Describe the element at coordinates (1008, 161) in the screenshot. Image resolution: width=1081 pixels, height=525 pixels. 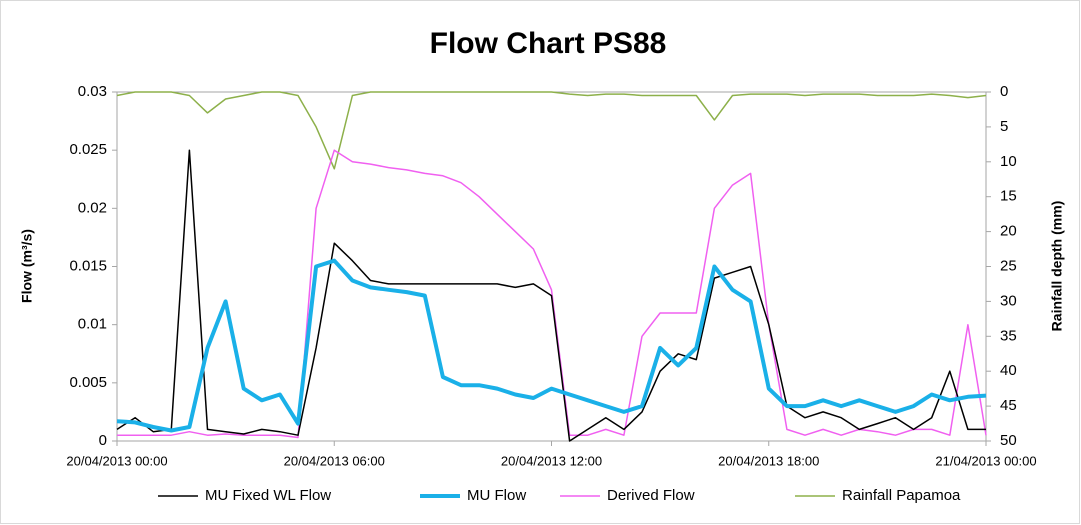
I see `y2-tick-label: 10` at that location.